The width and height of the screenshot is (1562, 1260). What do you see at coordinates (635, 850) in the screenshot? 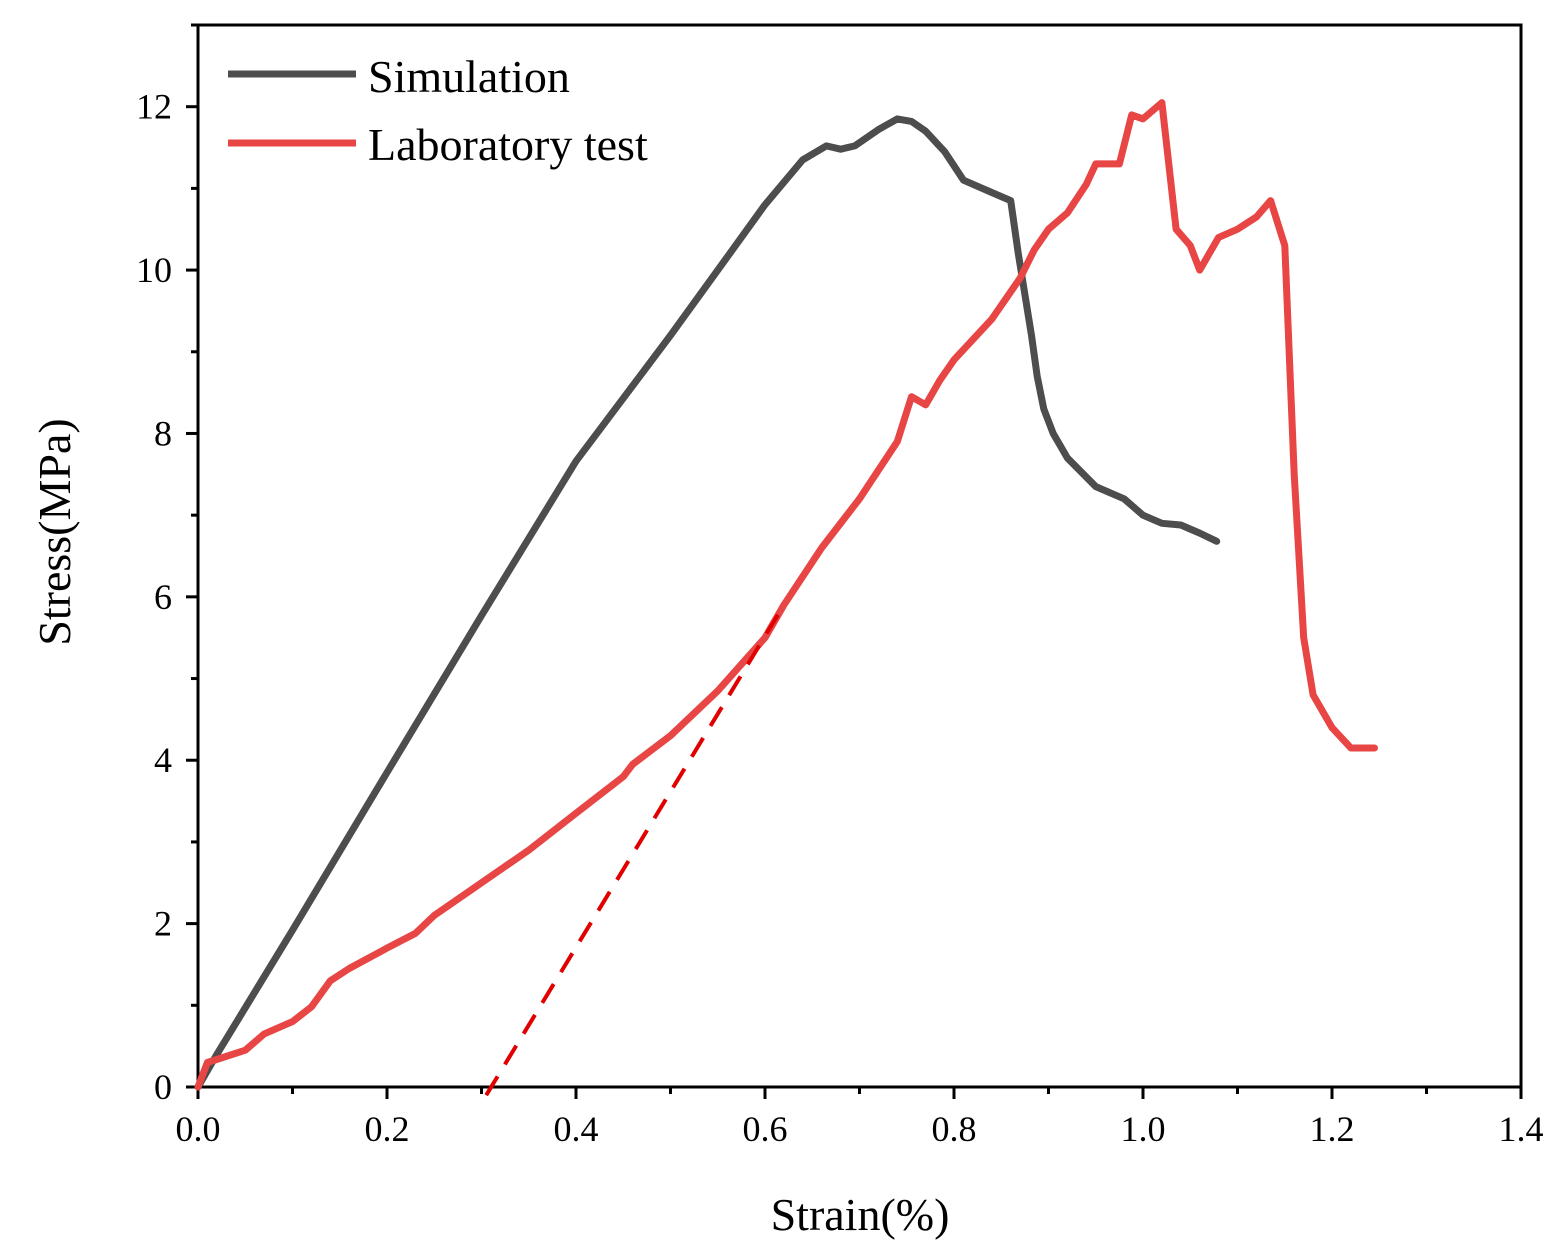
I see `series-line-offset-line` at bounding box center [635, 850].